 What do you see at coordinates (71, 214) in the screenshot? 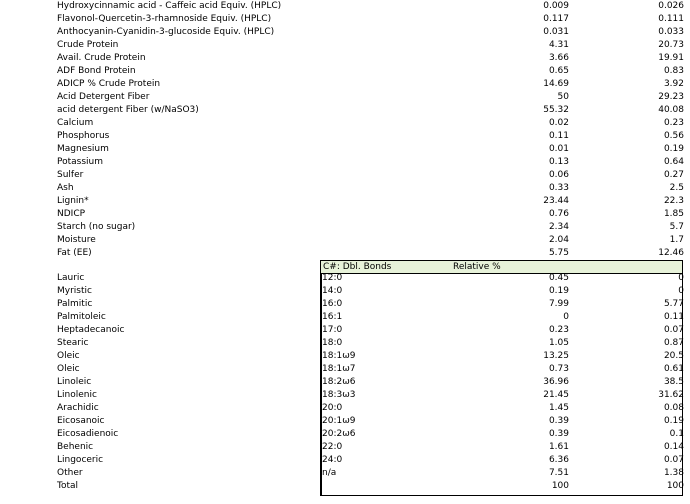
I see `nutrient-name-cell: NDICP` at bounding box center [71, 214].